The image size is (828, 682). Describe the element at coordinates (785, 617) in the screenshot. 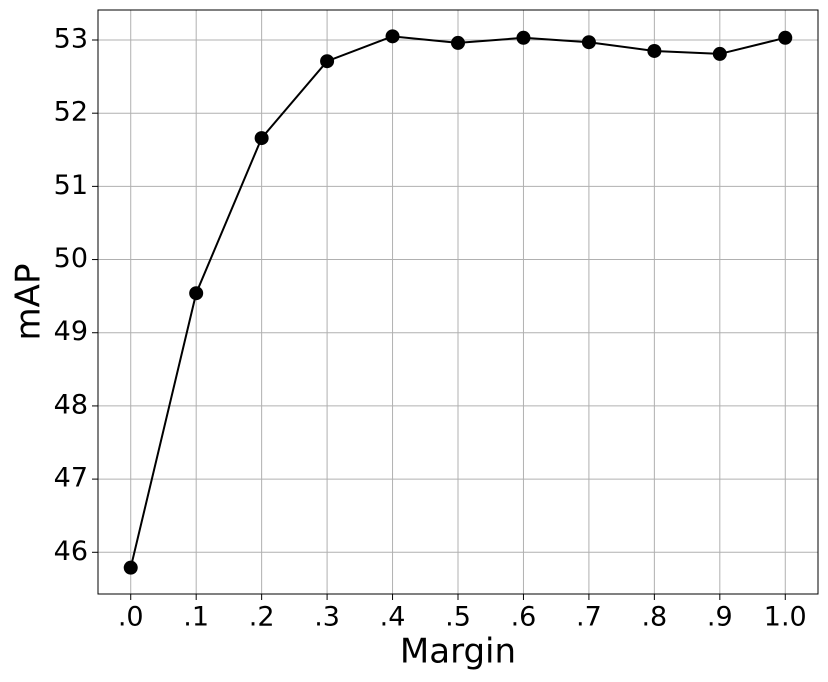

I see `x-tick-label: 1.0` at that location.